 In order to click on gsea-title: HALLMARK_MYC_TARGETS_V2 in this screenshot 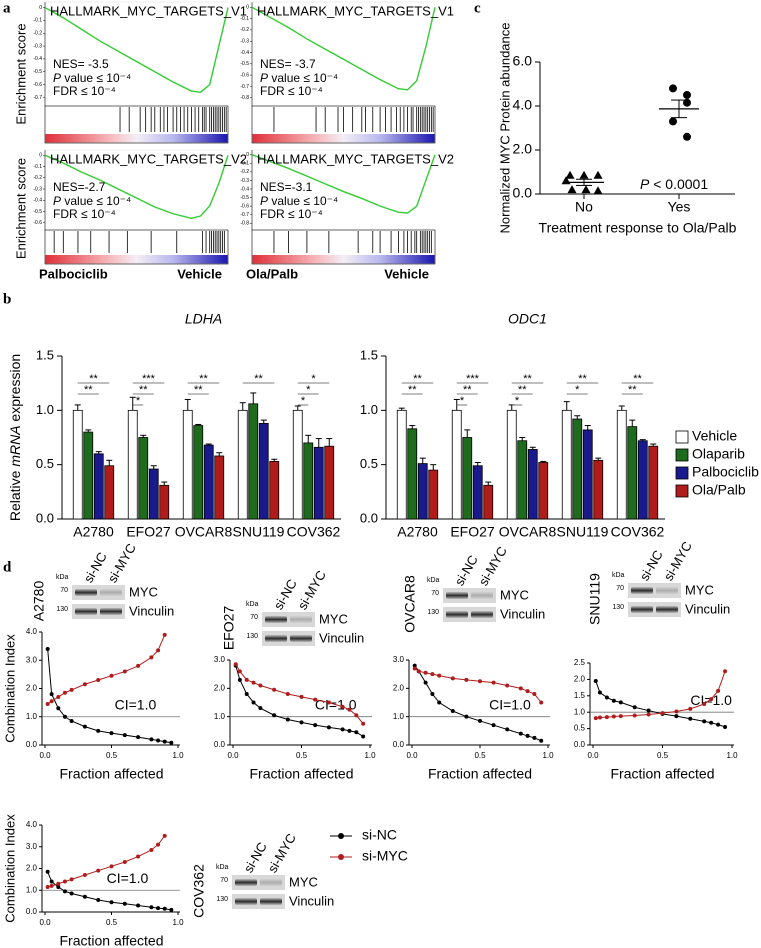, I will do `click(355, 158)`.